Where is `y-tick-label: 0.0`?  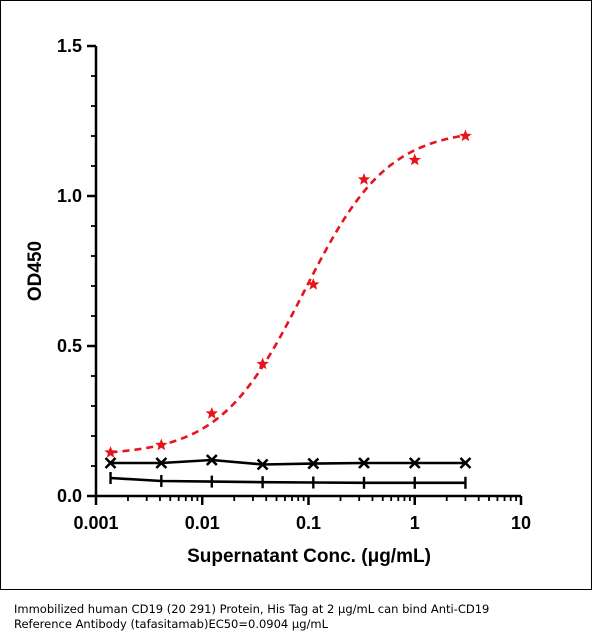 y-tick-label: 0.0 is located at coordinates (69, 496).